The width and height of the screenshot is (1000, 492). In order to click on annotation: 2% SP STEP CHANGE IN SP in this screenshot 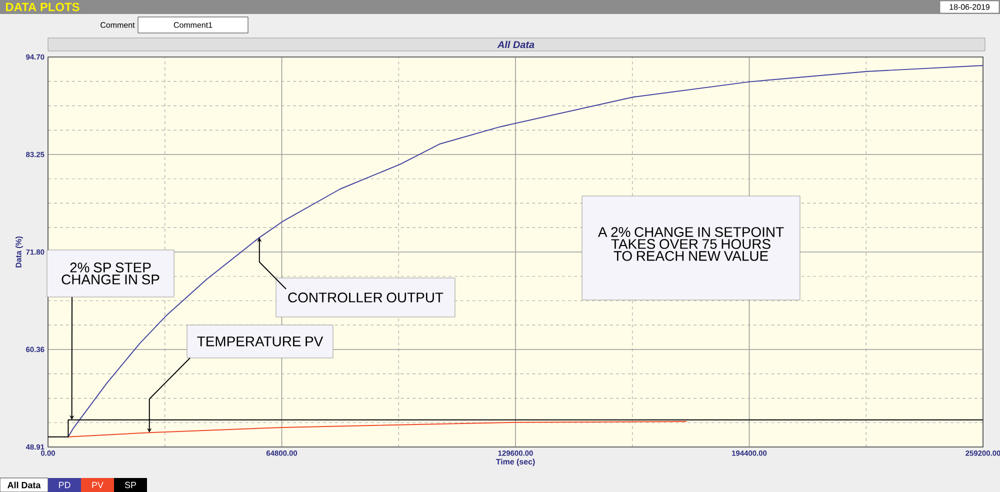, I will do `click(111, 273)`.